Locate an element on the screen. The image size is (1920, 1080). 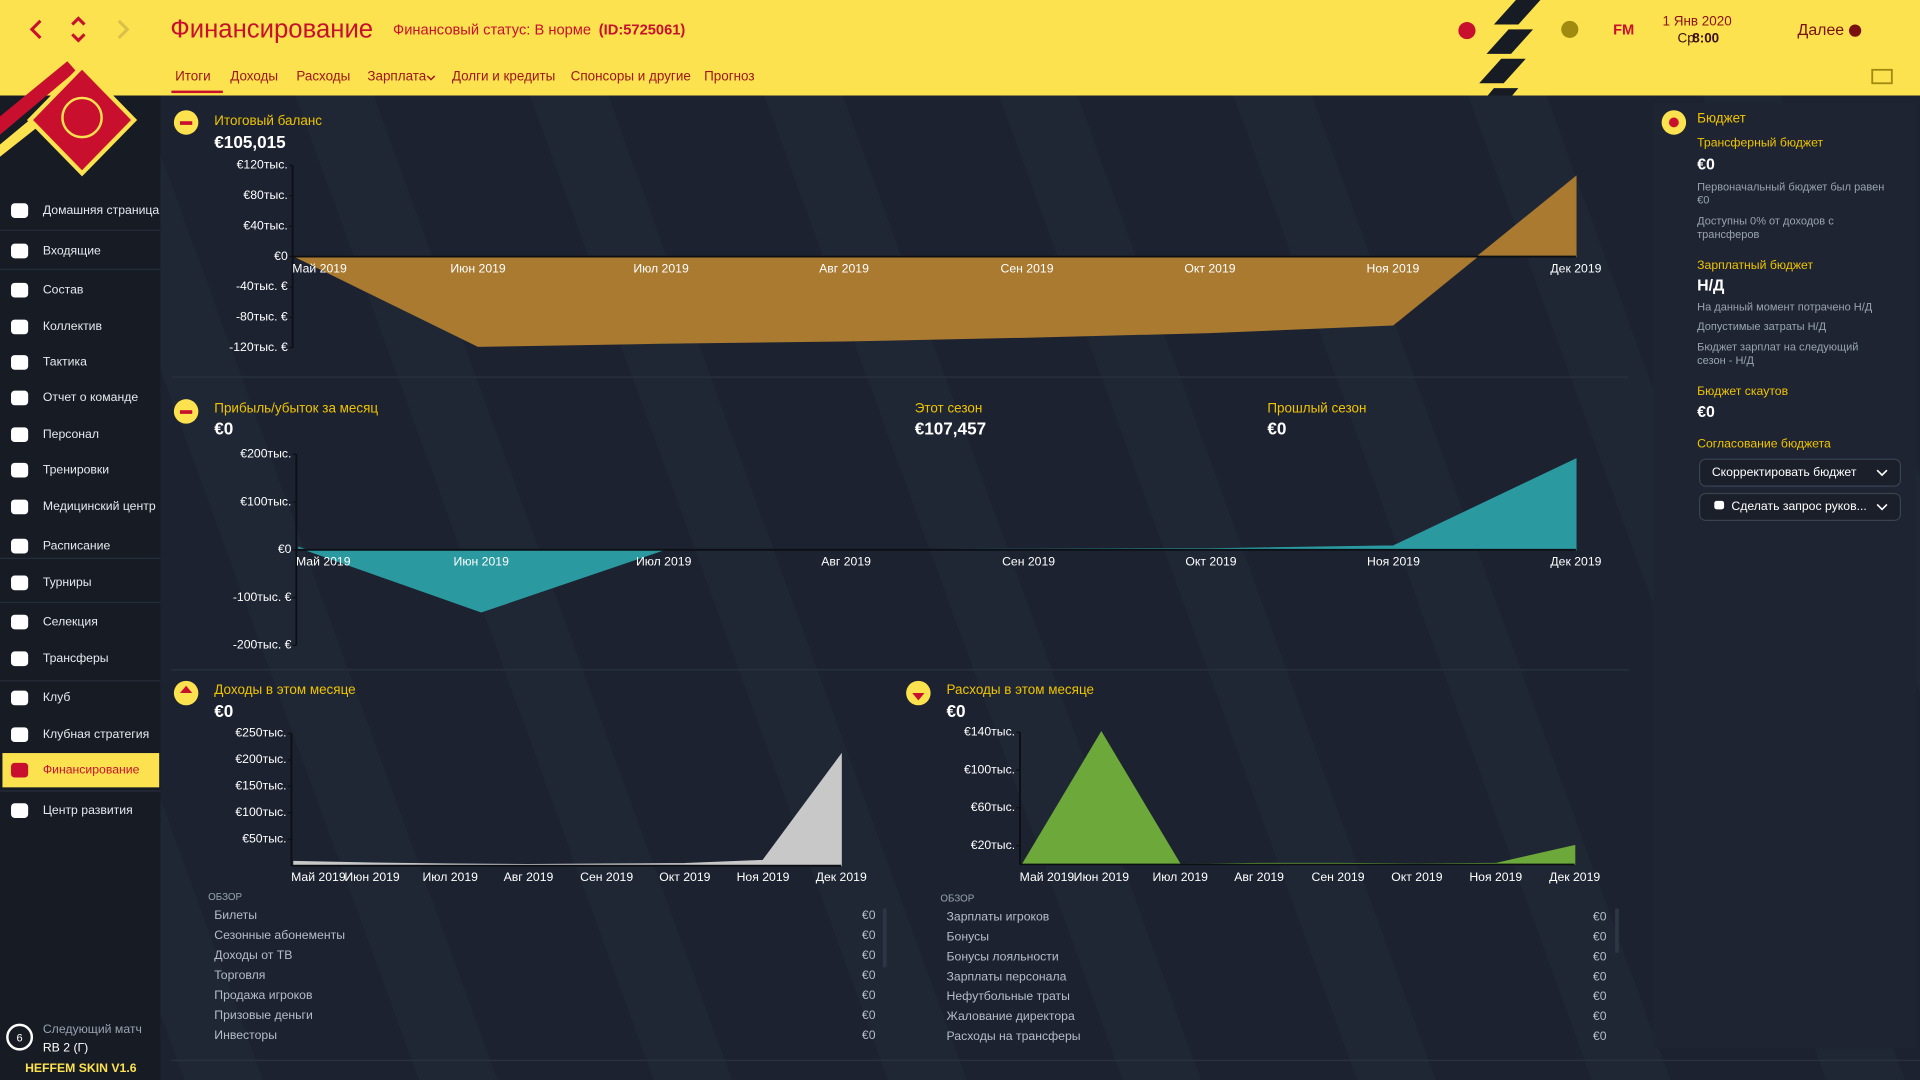
tab: Зарплата is located at coordinates (396, 76).